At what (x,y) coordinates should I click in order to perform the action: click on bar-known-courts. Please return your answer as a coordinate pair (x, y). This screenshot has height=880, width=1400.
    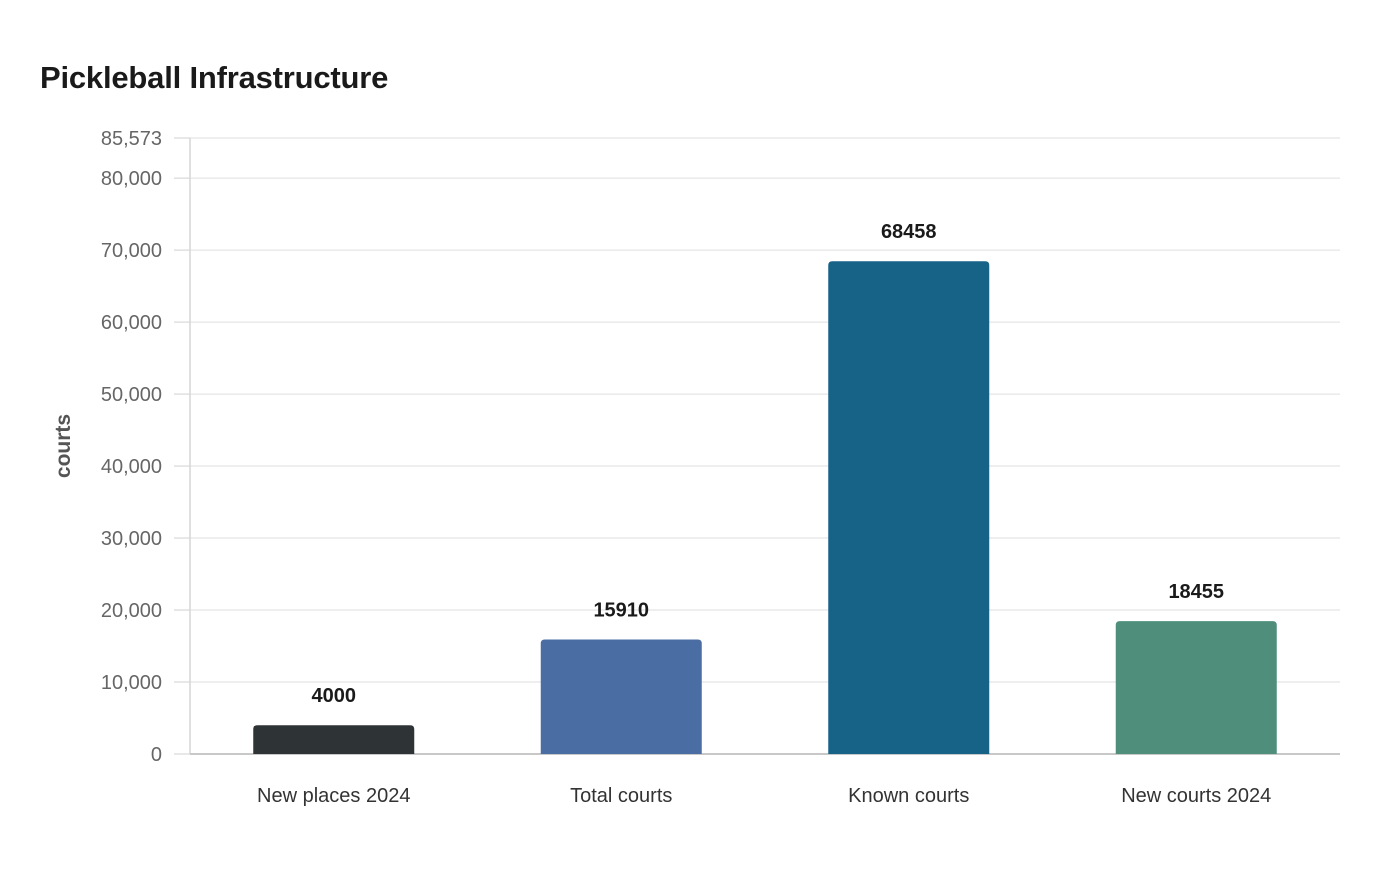
    Looking at the image, I should click on (909, 507).